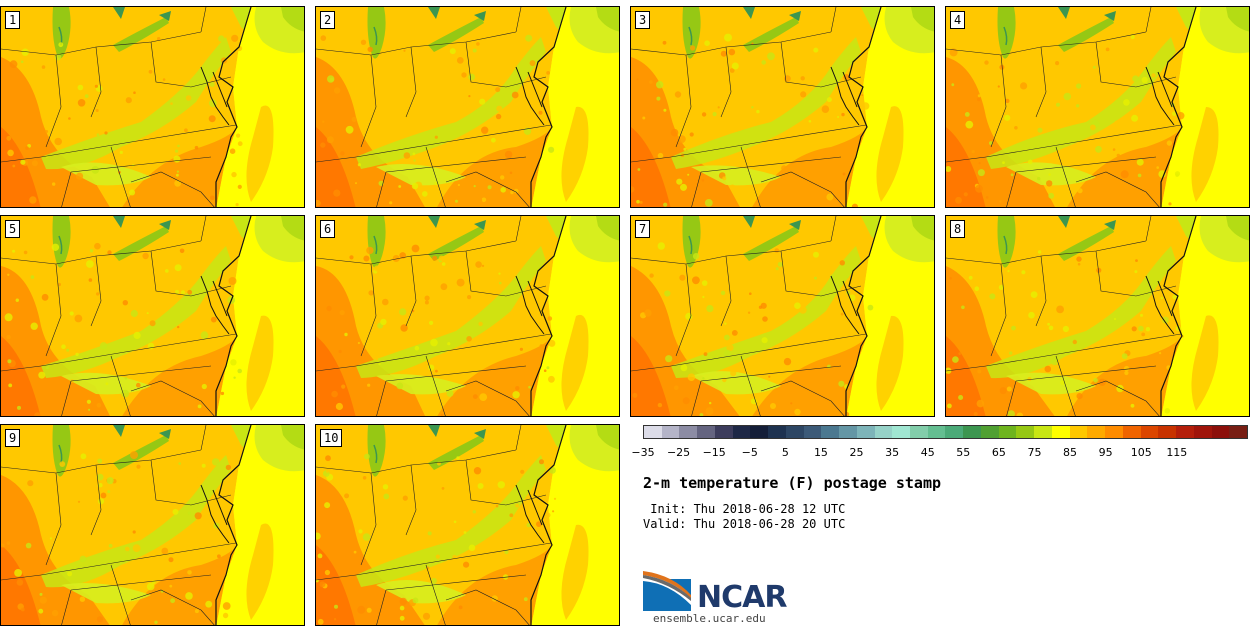  Describe the element at coordinates (328, 20) in the screenshot. I see `member-label: 2` at that location.